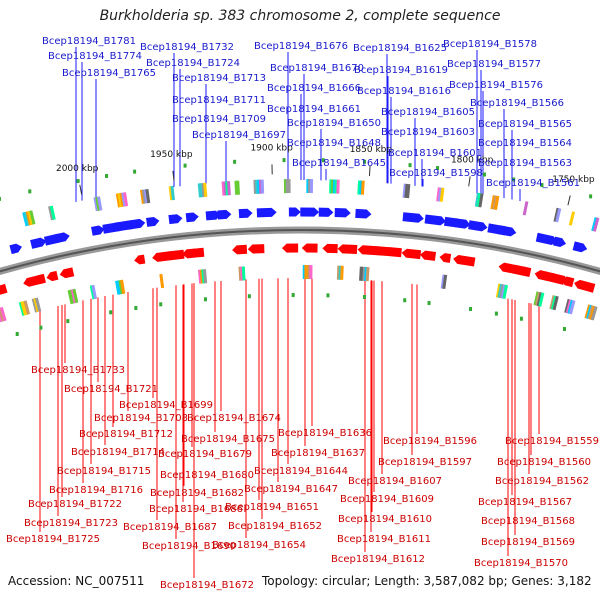  I want to click on reverse-gene-label: Bcep18194_B1647, so click(291, 489).